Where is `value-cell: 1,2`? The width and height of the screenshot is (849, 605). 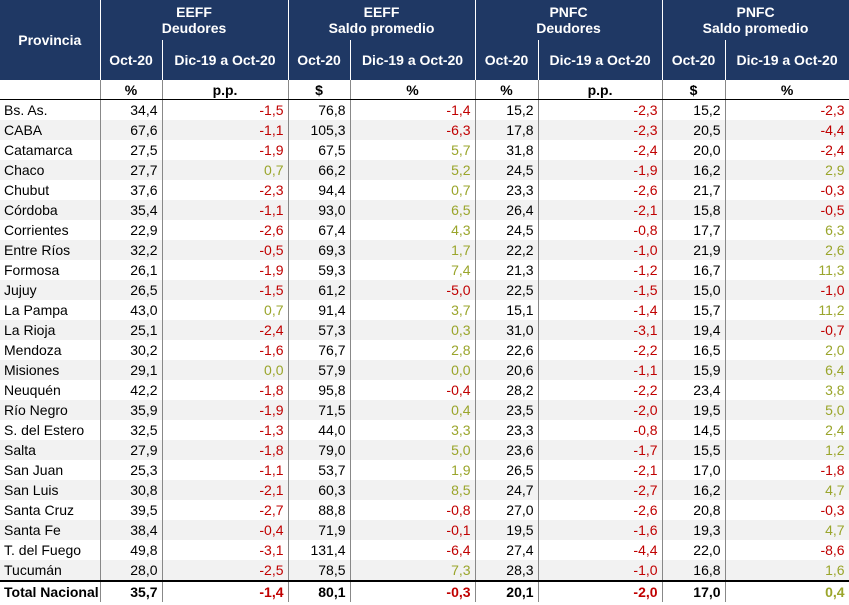 value-cell: 1,2 is located at coordinates (787, 450).